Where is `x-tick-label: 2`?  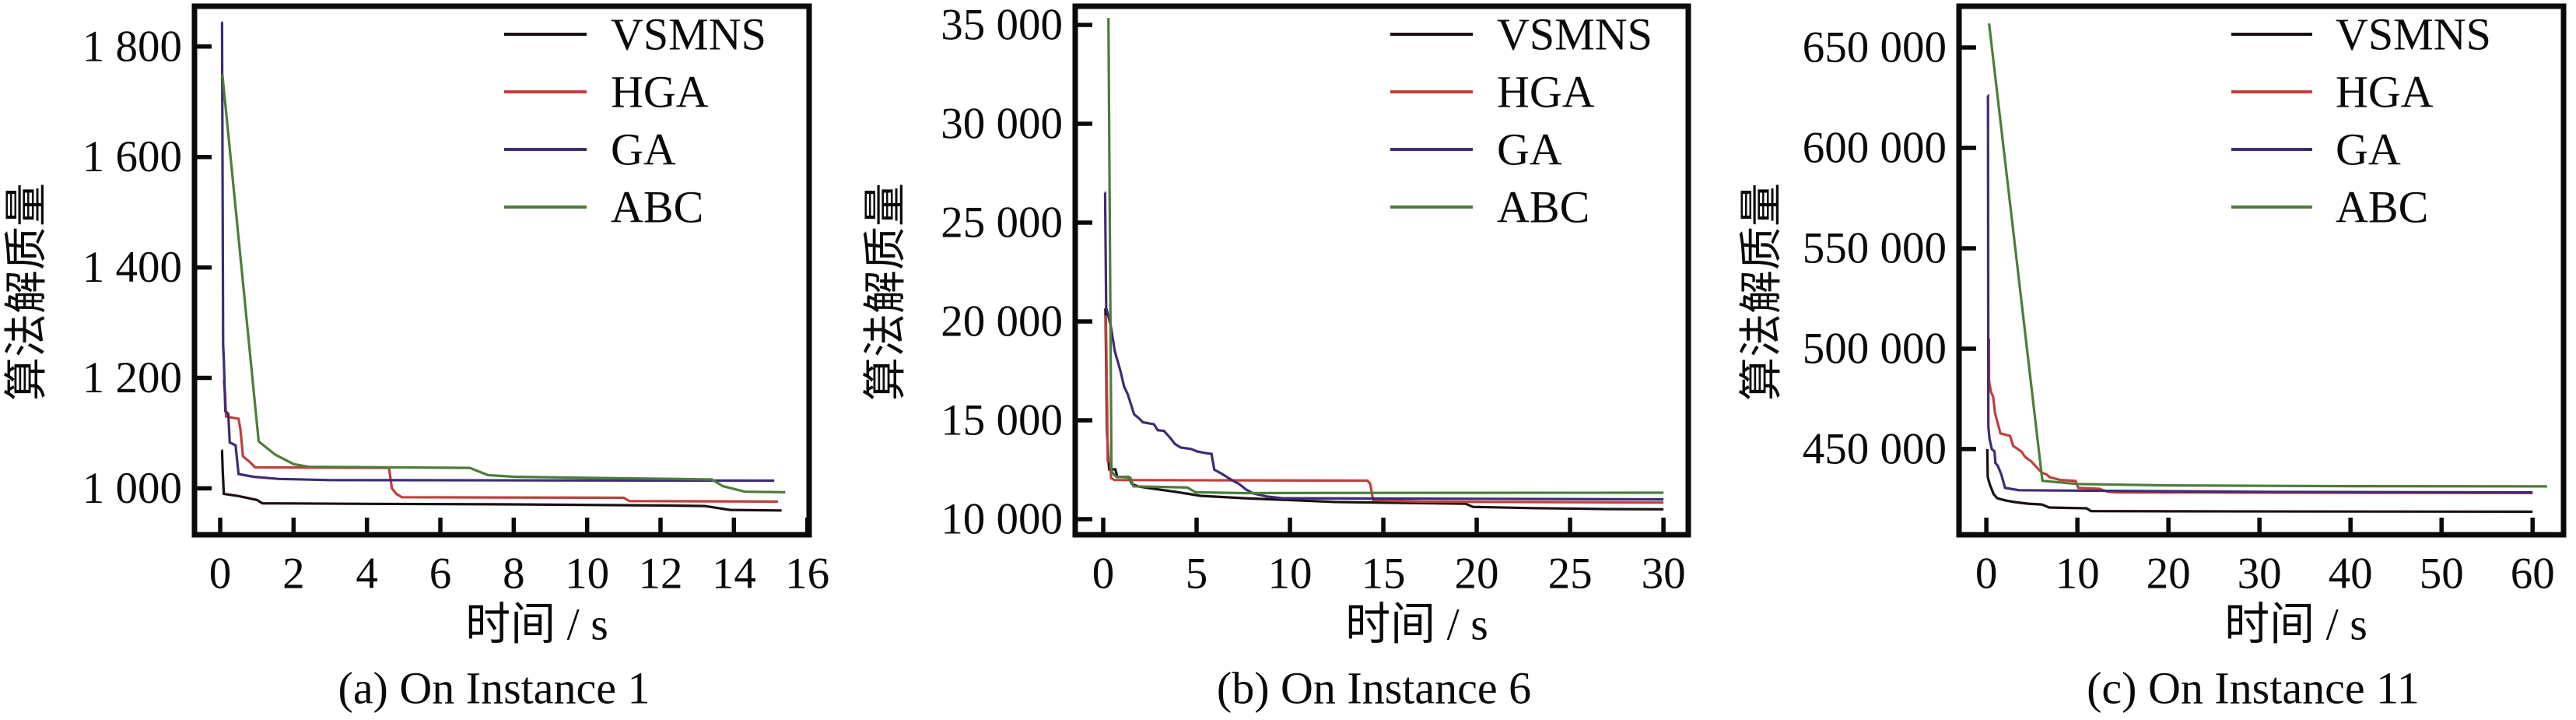 x-tick-label: 2 is located at coordinates (293, 575).